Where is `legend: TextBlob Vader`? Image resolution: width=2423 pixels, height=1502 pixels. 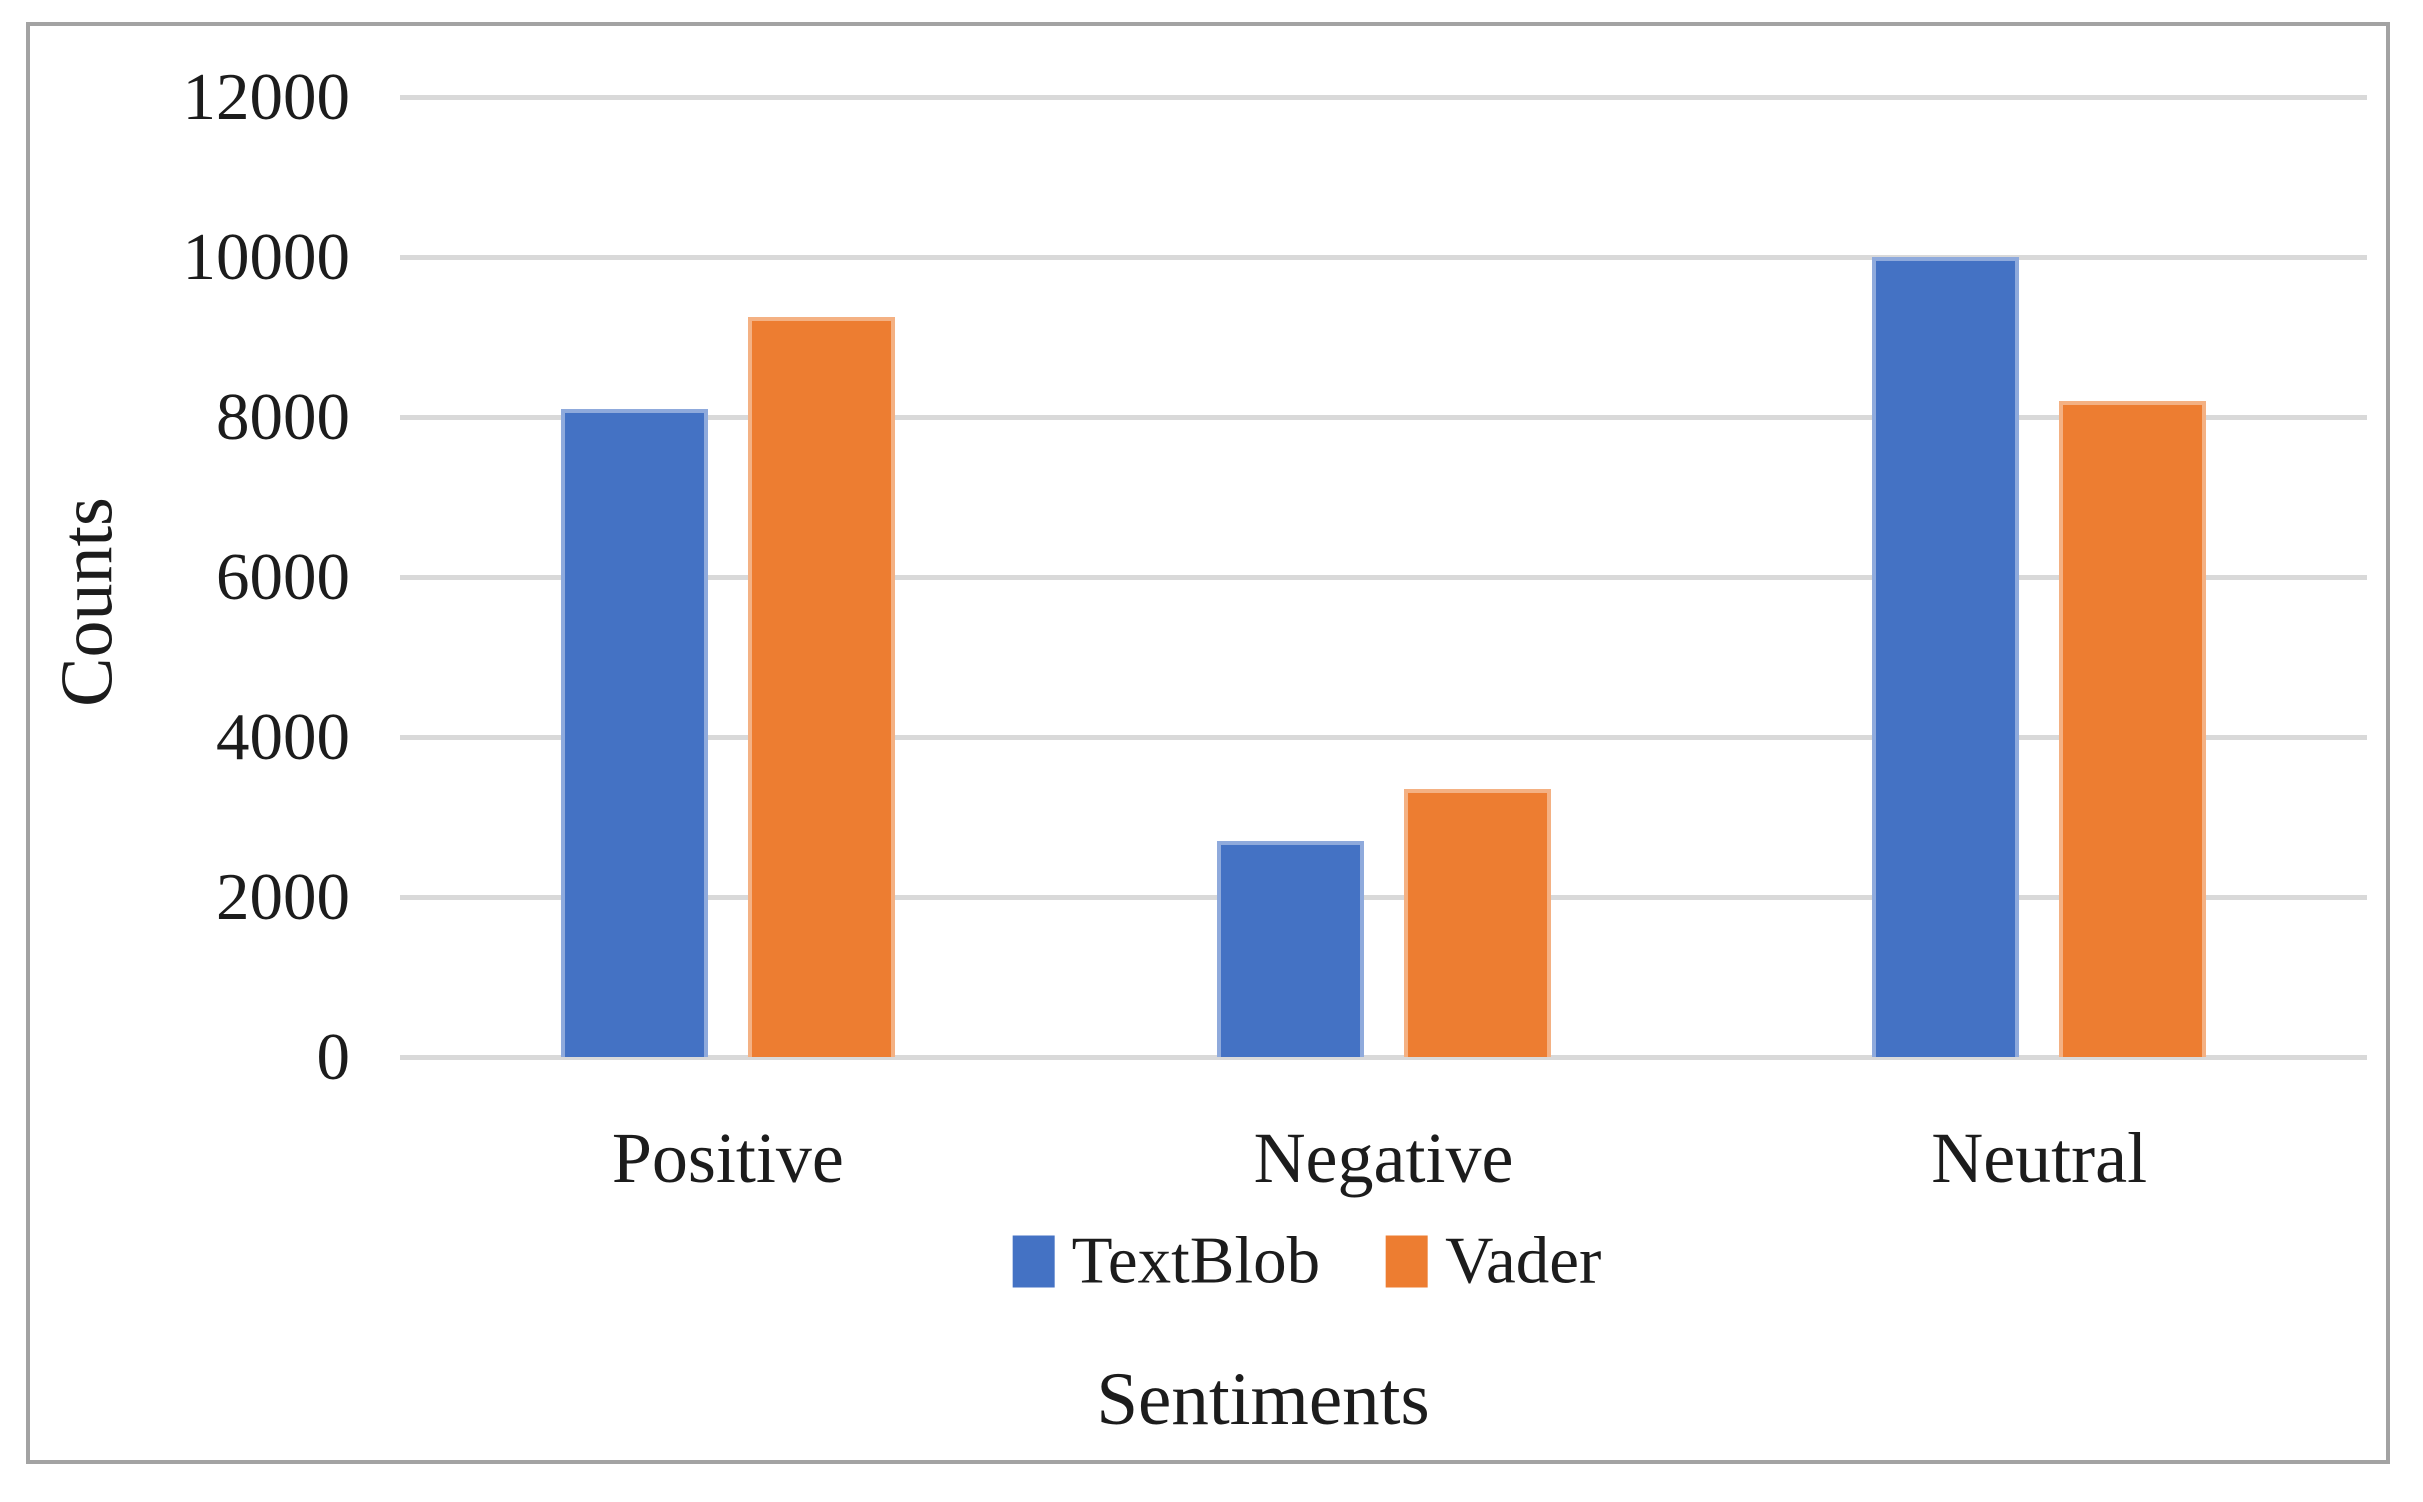
legend: TextBlob Vader is located at coordinates (1307, 1260).